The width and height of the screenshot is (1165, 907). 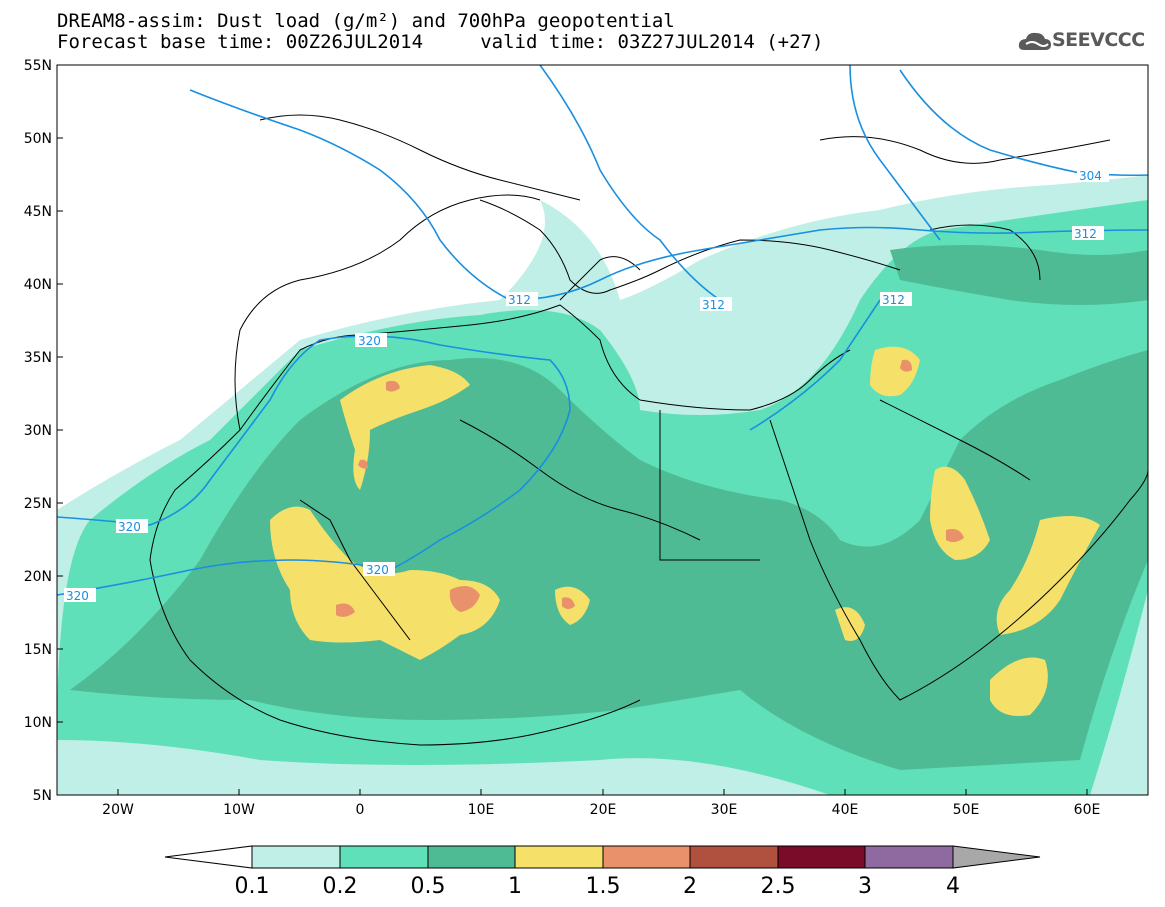 I want to click on lat-tick-10n: 10N, so click(x=38, y=723).